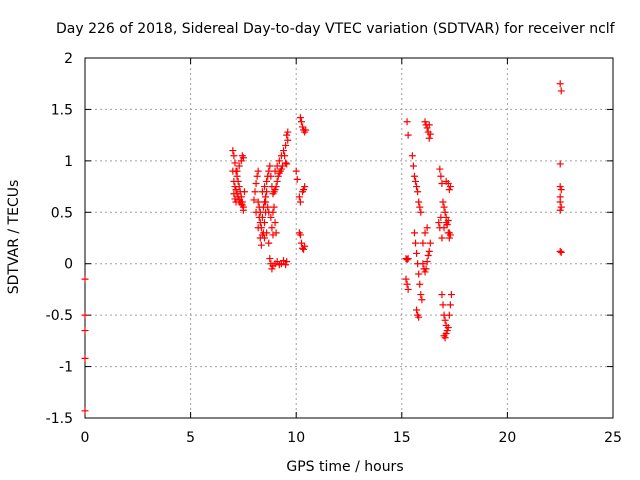  What do you see at coordinates (14, 237) in the screenshot?
I see `y-axis-label: SDTVAR / TECUs` at bounding box center [14, 237].